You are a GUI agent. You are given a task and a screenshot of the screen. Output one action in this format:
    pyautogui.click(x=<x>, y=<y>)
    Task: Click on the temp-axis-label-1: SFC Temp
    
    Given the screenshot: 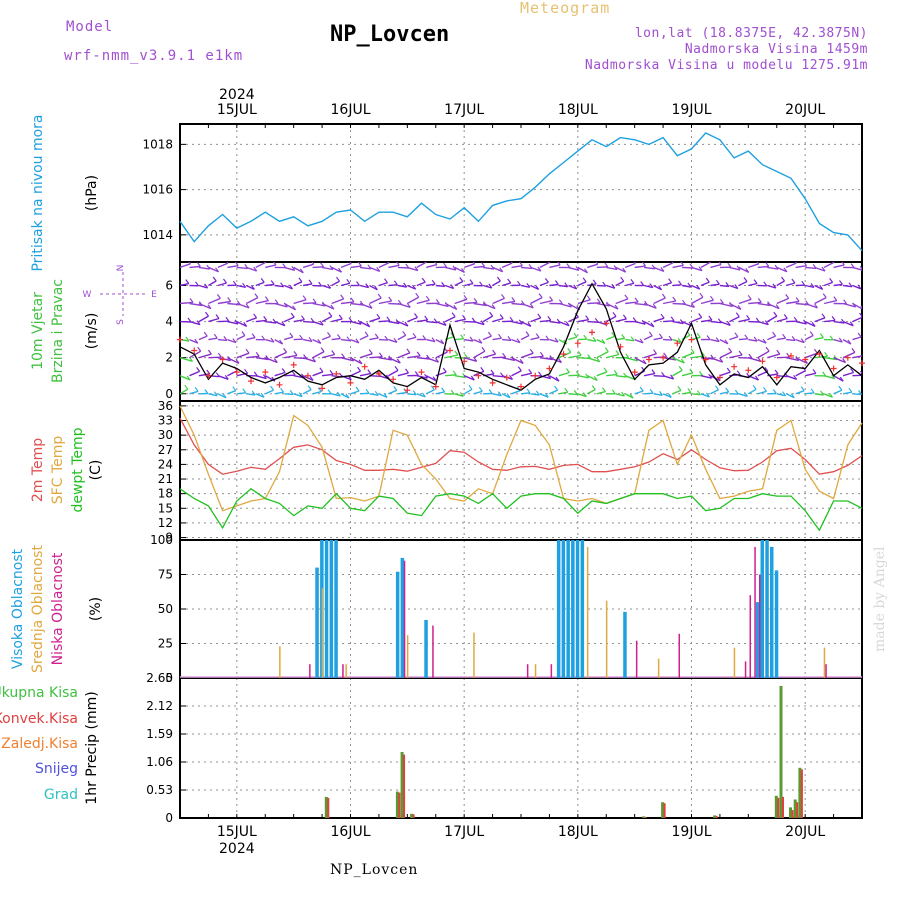 What is the action you would take?
    pyautogui.click(x=58, y=470)
    